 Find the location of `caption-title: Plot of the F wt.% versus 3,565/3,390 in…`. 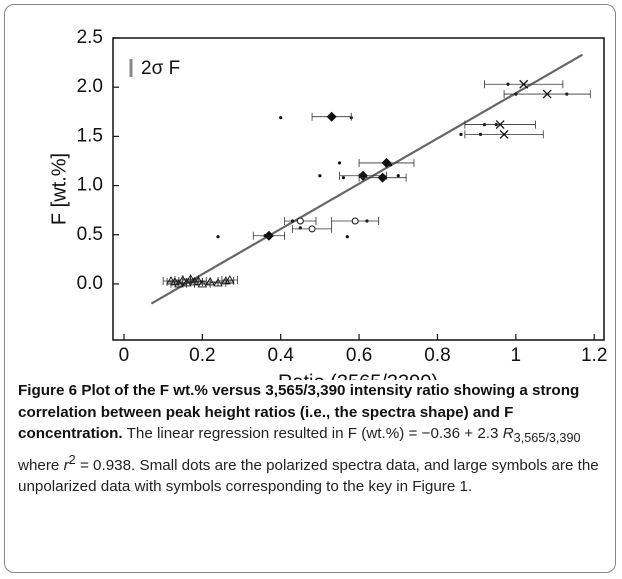

caption-title: Plot of the F wt.% versus 3,565/3,390 in… is located at coordinates (299, 412).